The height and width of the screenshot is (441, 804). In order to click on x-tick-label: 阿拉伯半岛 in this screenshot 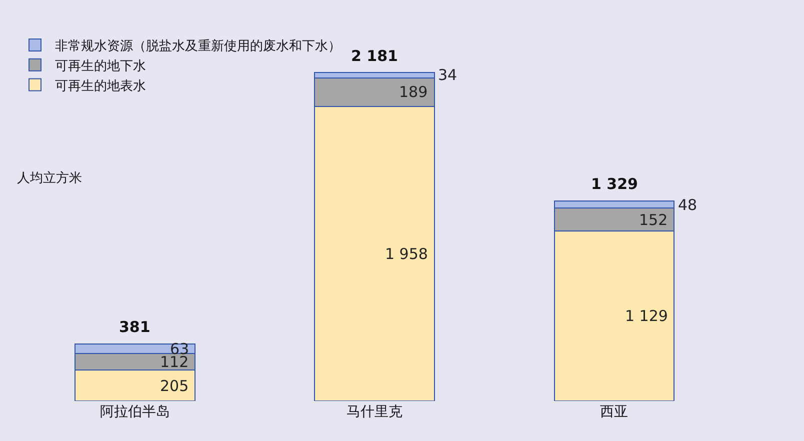, I will do `click(135, 412)`.